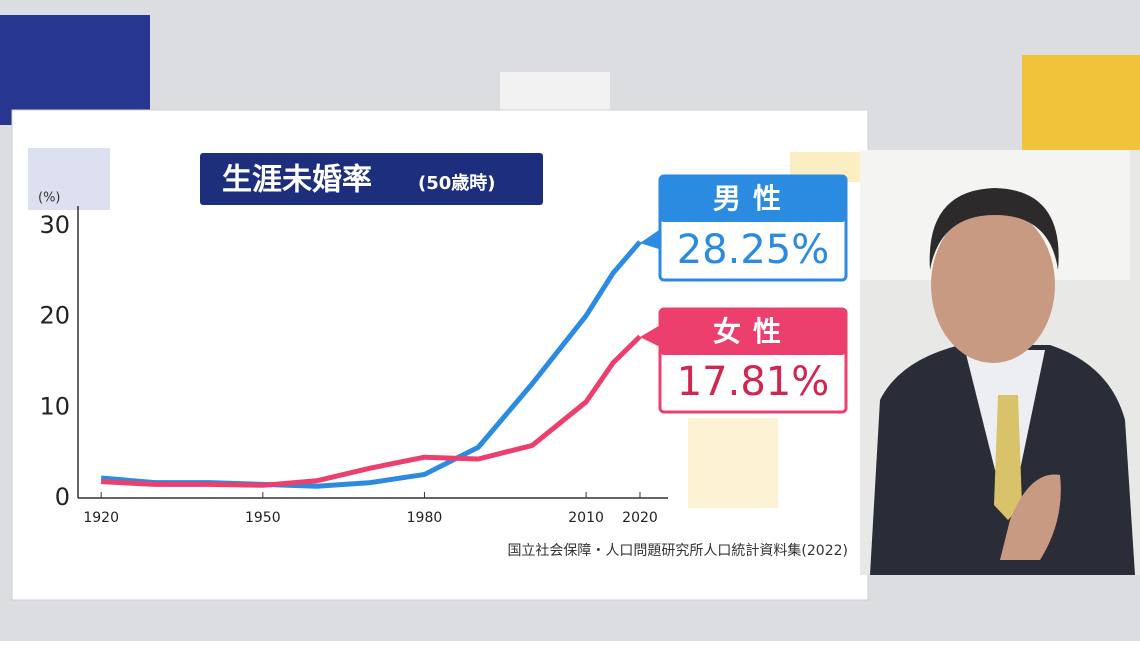 This screenshot has height=645, width=1140. I want to click on x-tick-label: 1980, so click(425, 518).